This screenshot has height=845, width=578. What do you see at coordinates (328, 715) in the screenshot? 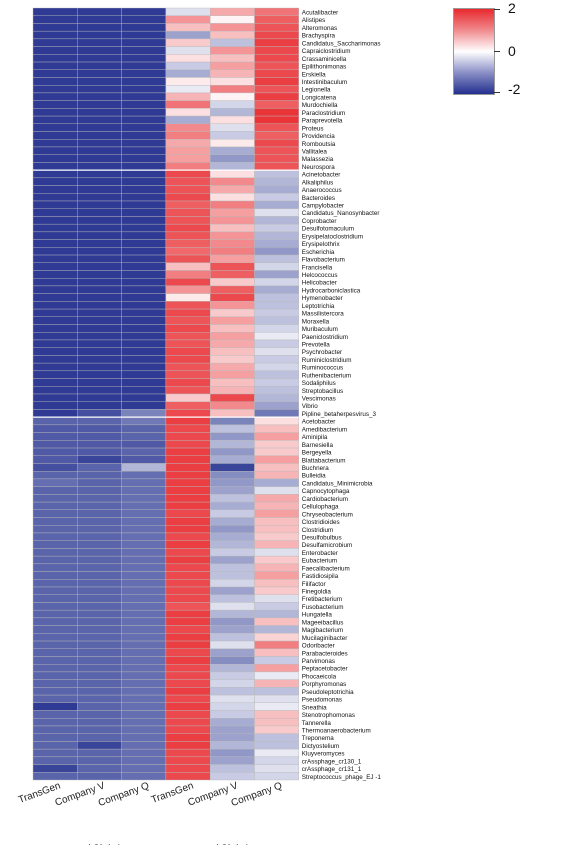
I see `row-label: Stenotrophomonas` at bounding box center [328, 715].